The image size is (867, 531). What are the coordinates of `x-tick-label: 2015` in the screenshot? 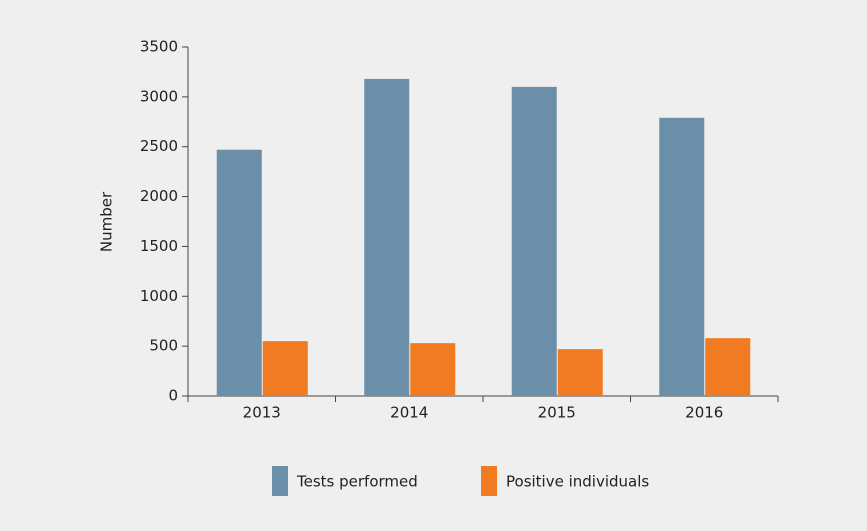 It's located at (557, 413).